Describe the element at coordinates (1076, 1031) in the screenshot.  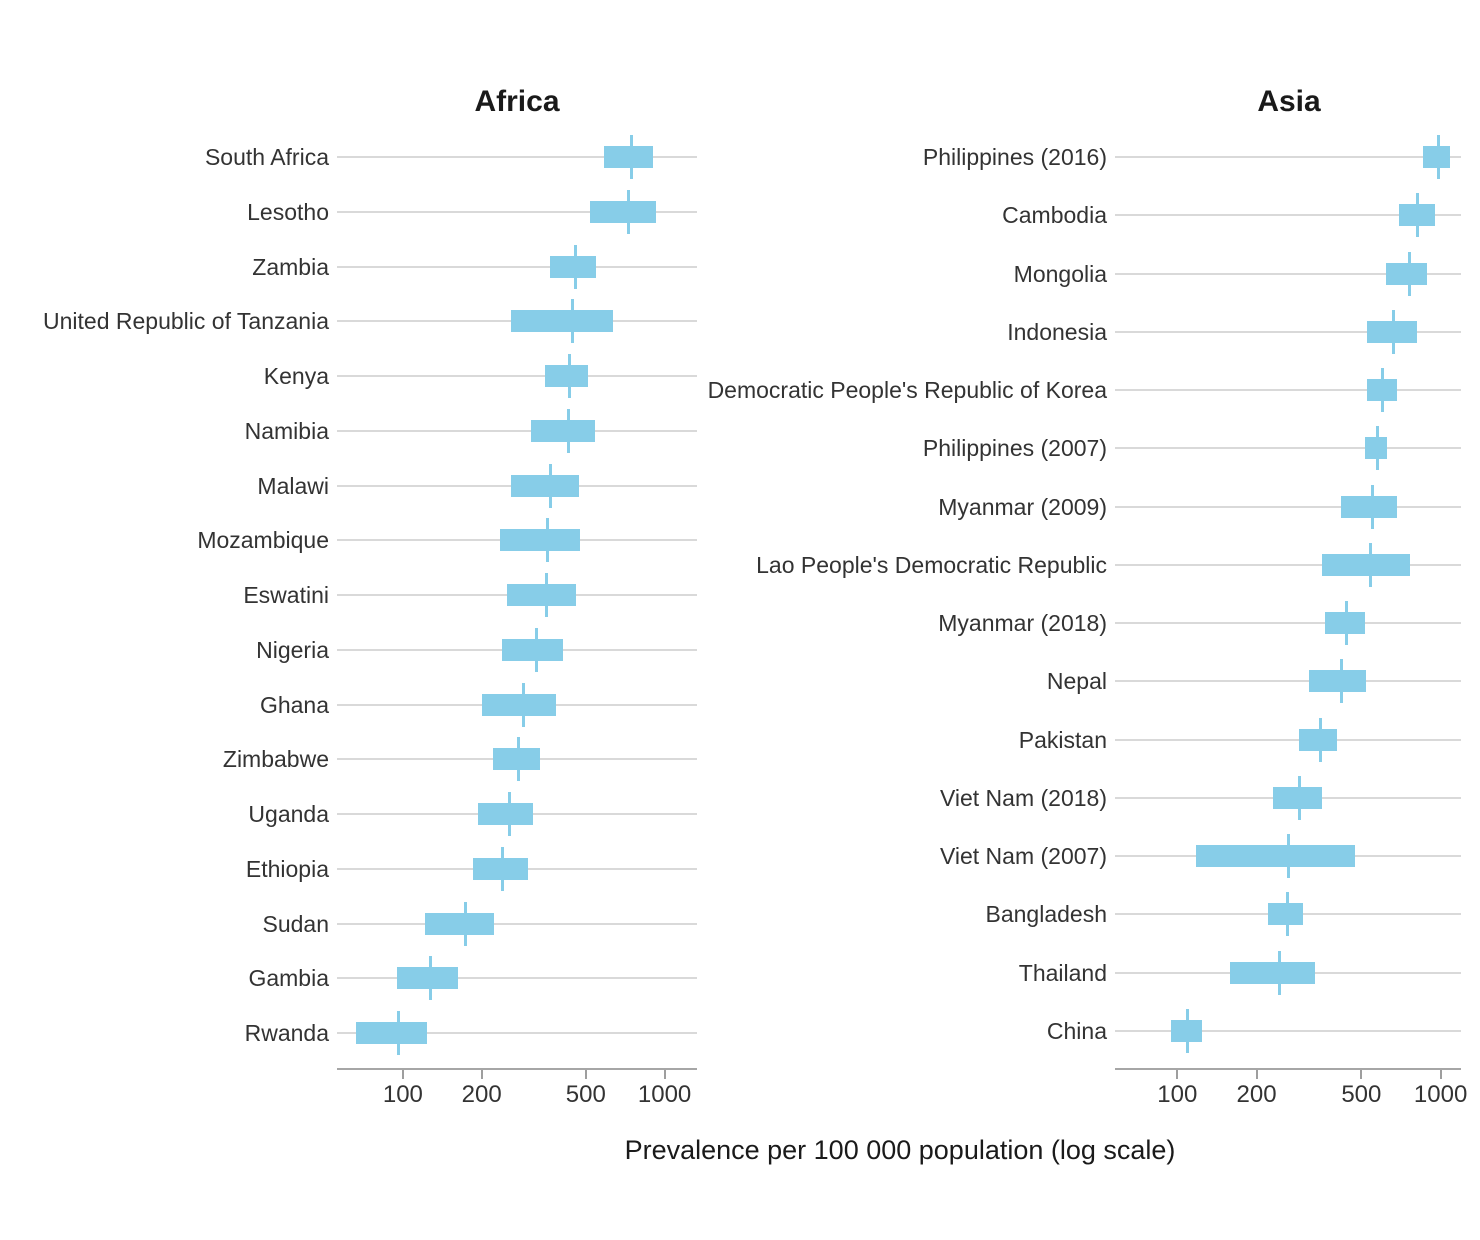
I see `category-label: China` at that location.